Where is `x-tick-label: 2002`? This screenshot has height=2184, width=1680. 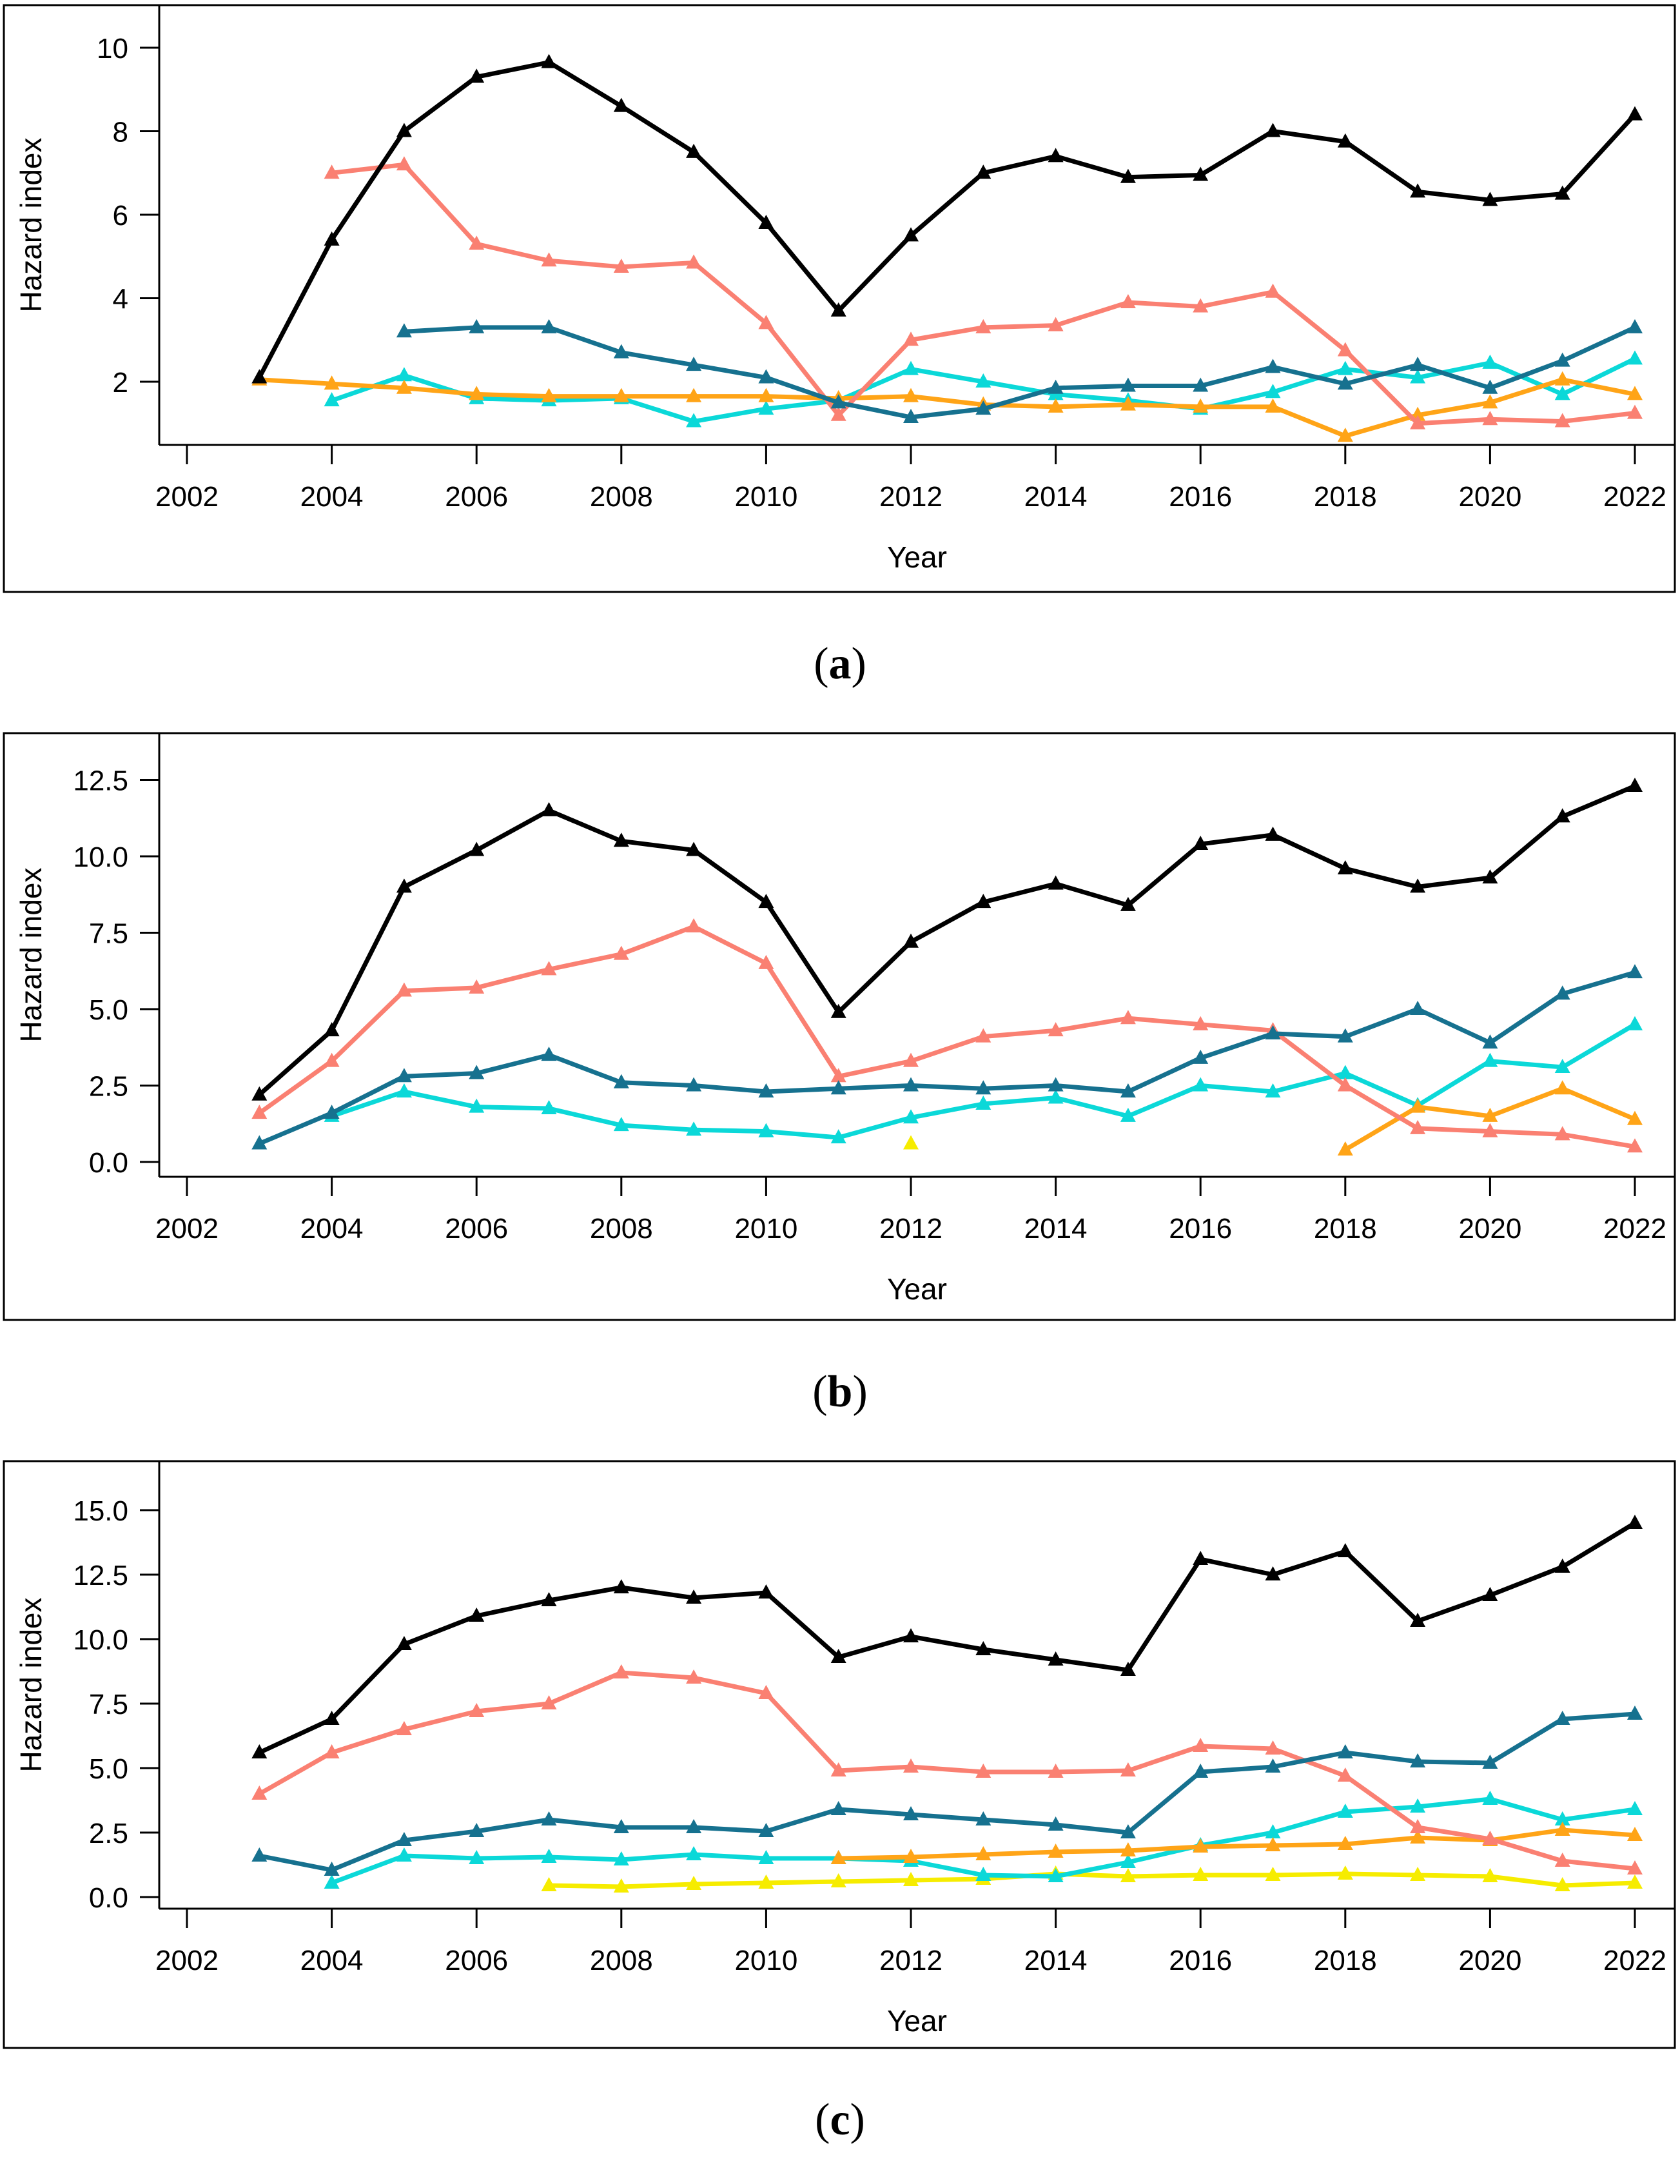
x-tick-label: 2002 is located at coordinates (187, 1228).